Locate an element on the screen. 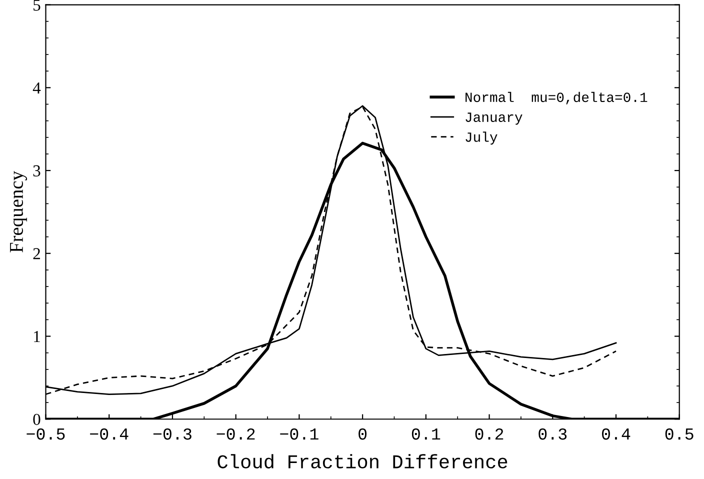  x-tick-label: −0.3 is located at coordinates (172, 434).